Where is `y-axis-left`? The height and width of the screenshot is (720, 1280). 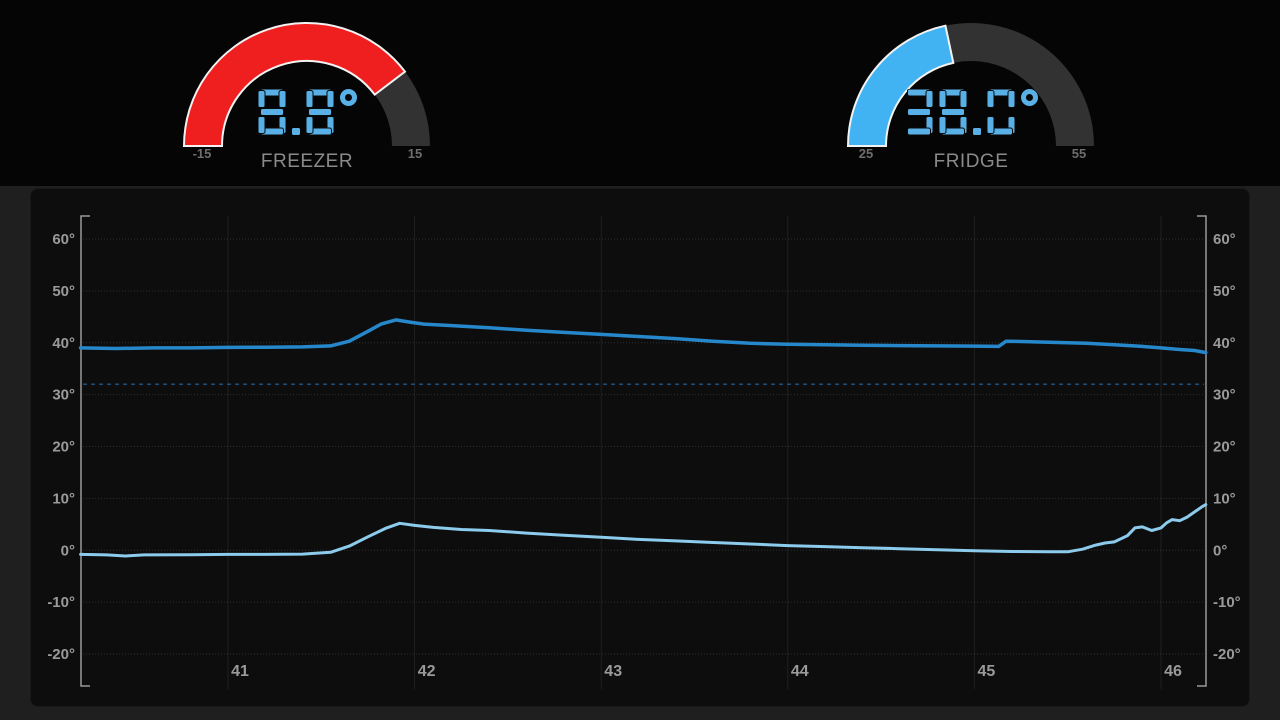
y-axis-left is located at coordinates (85, 451).